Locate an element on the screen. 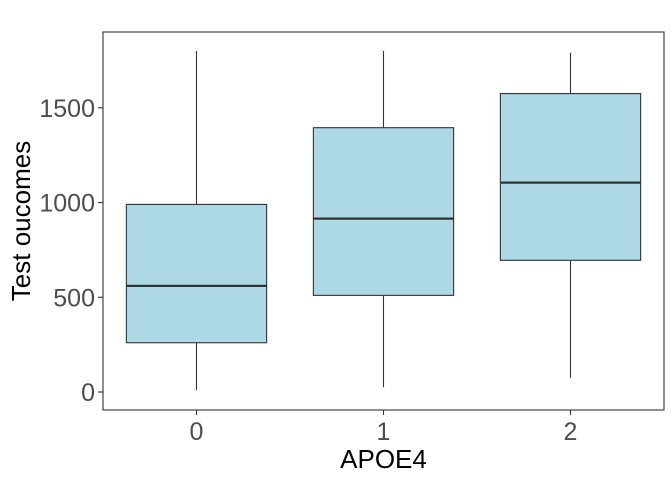 This screenshot has width=672, height=485. y-tick-label: 500 is located at coordinates (74, 298).